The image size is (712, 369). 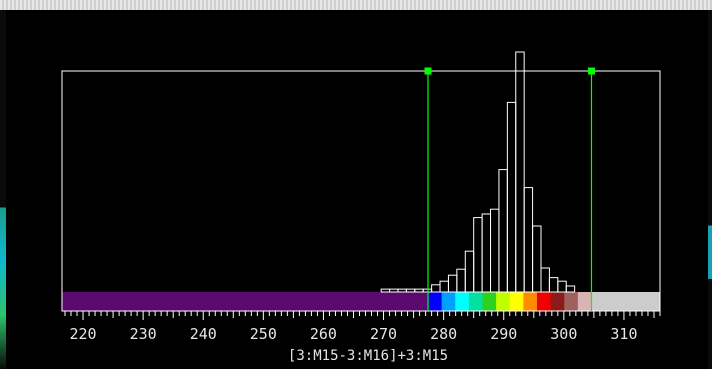 I want to click on x-tick-label: 310, so click(x=623, y=334).